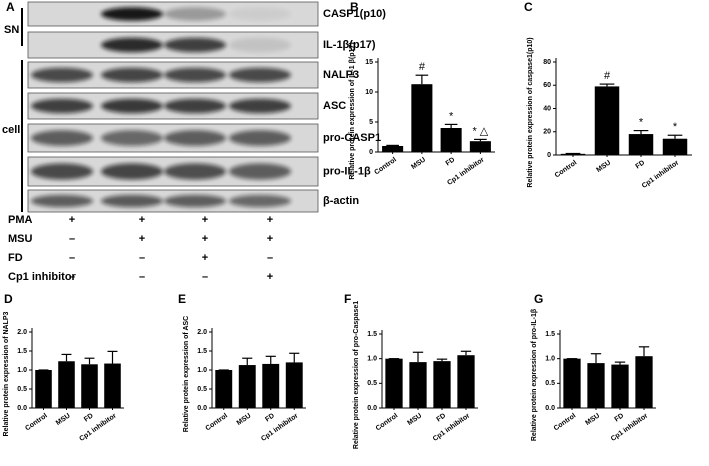 This screenshot has width=709, height=466. I want to click on panel-letter: E, so click(182, 299).